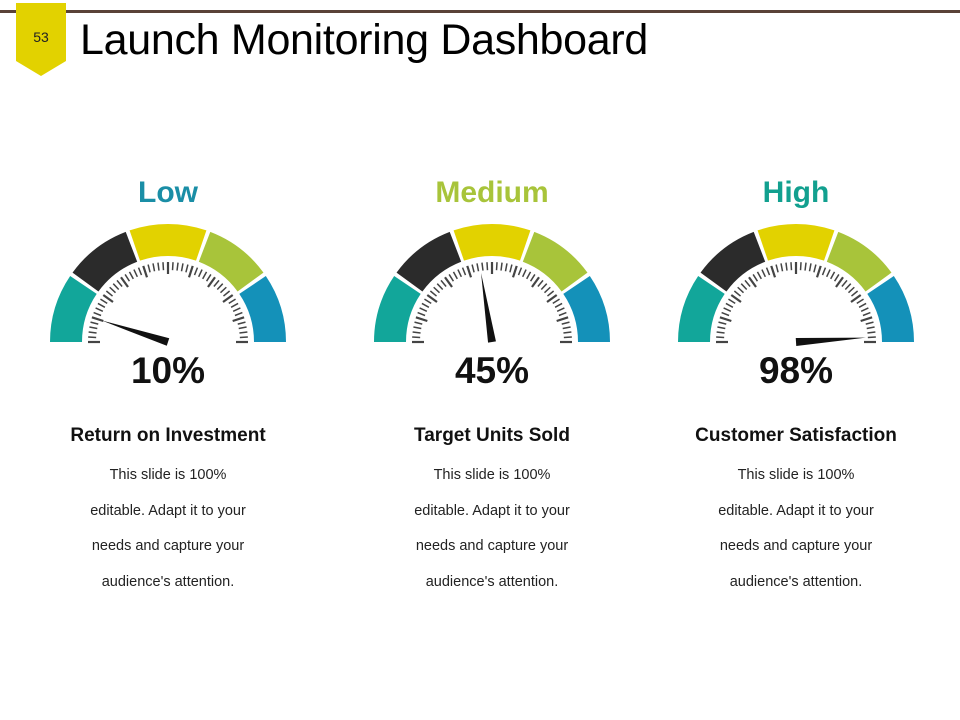 Image resolution: width=960 pixels, height=720 pixels. Describe the element at coordinates (480, 11) in the screenshot. I see `top-rule` at that location.